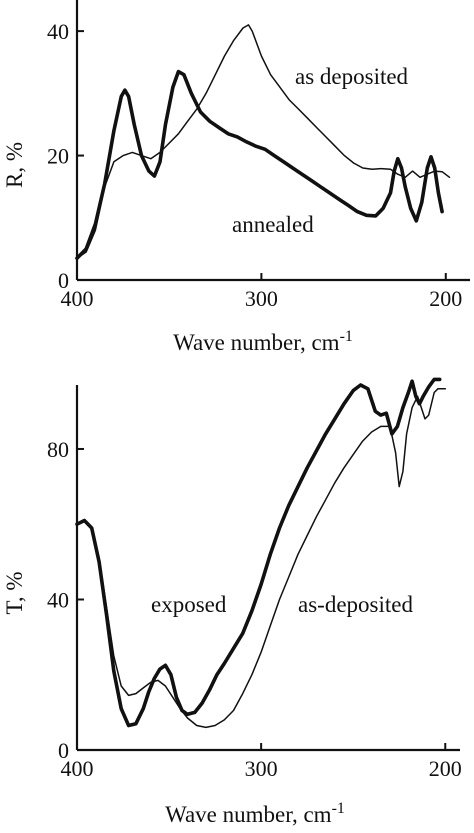 Image resolution: width=474 pixels, height=833 pixels. What do you see at coordinates (355, 604) in the screenshot?
I see `annotation-as-deposited-t: as-deposited` at bounding box center [355, 604].